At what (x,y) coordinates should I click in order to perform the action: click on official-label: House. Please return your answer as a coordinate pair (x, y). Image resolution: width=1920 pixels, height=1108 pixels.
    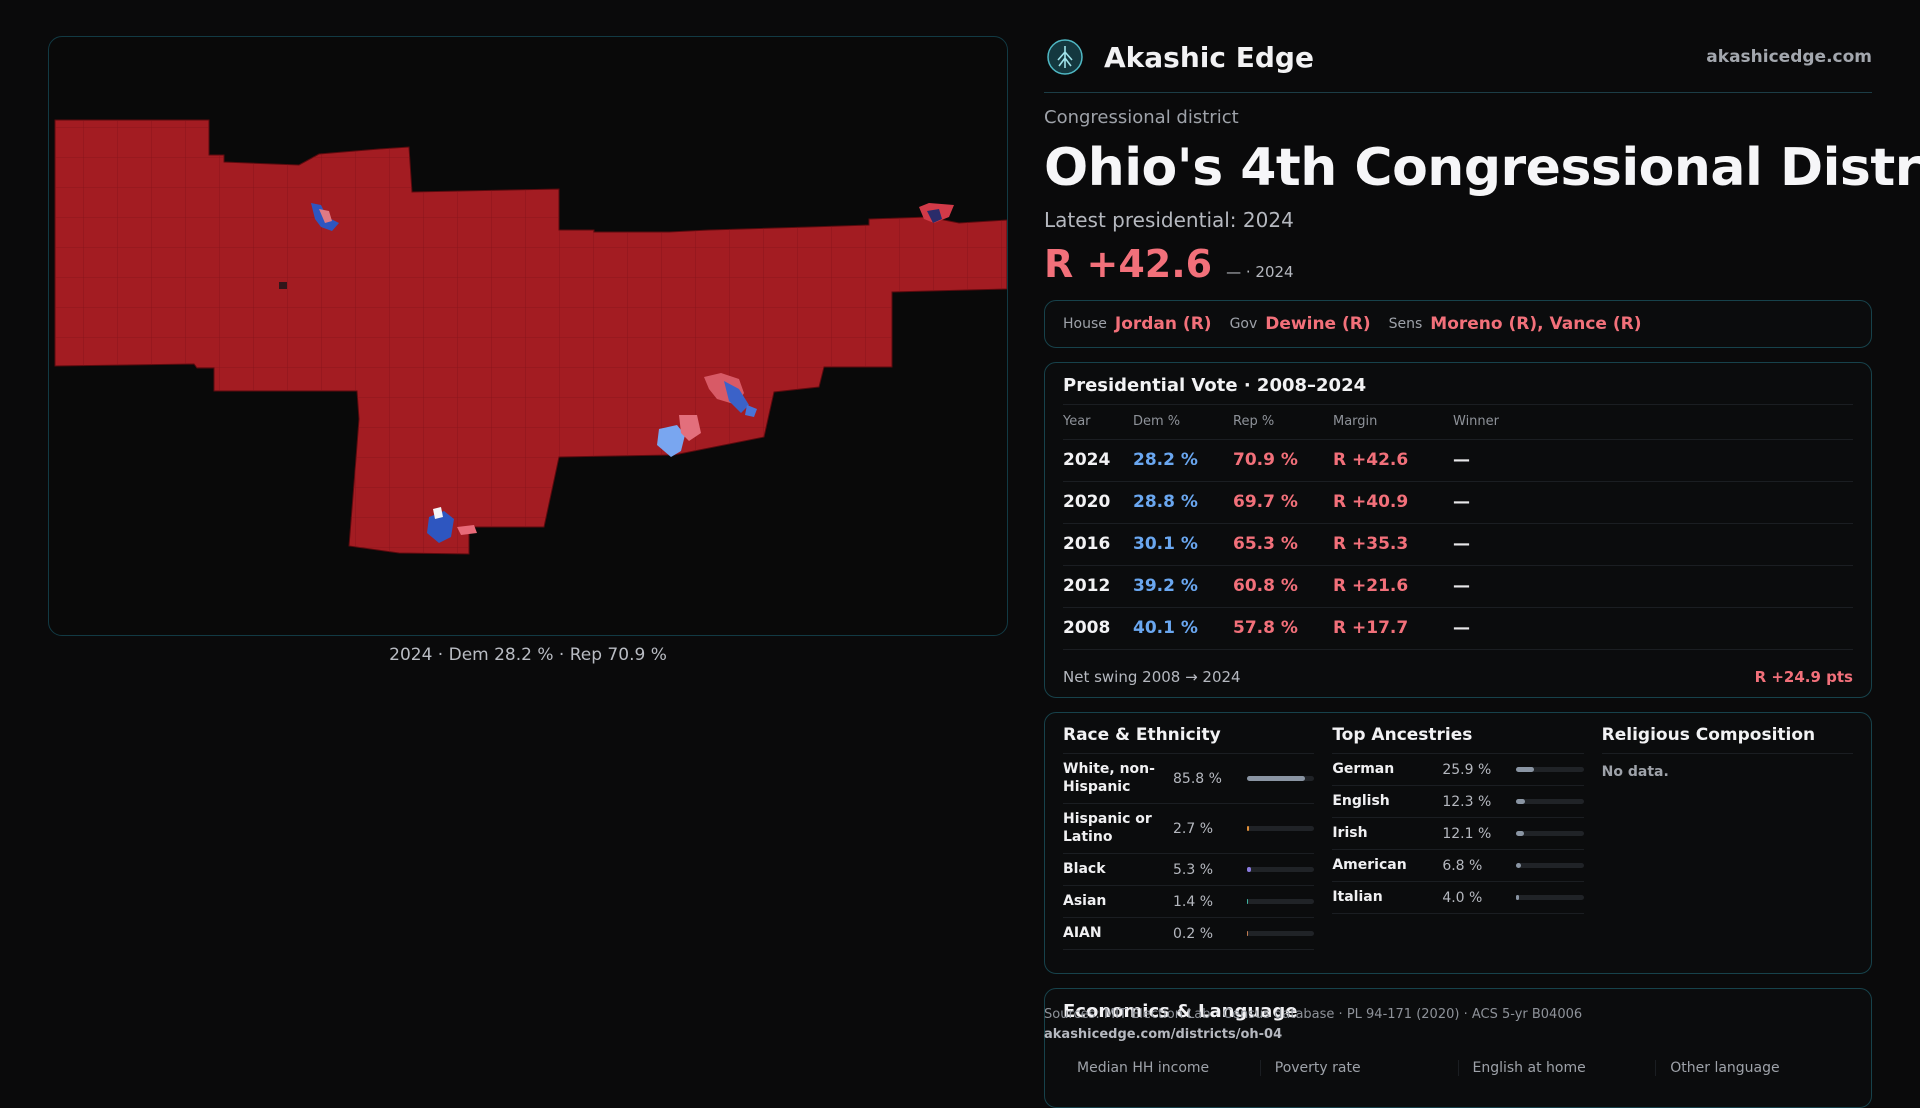
    Looking at the image, I should click on (1085, 324).